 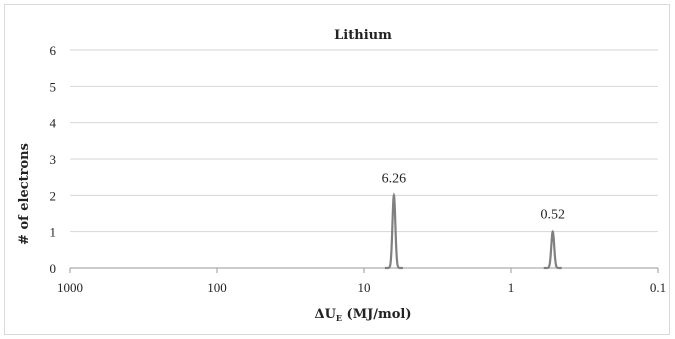 I want to click on label-layer: 6.26 0.52, so click(x=473, y=196).